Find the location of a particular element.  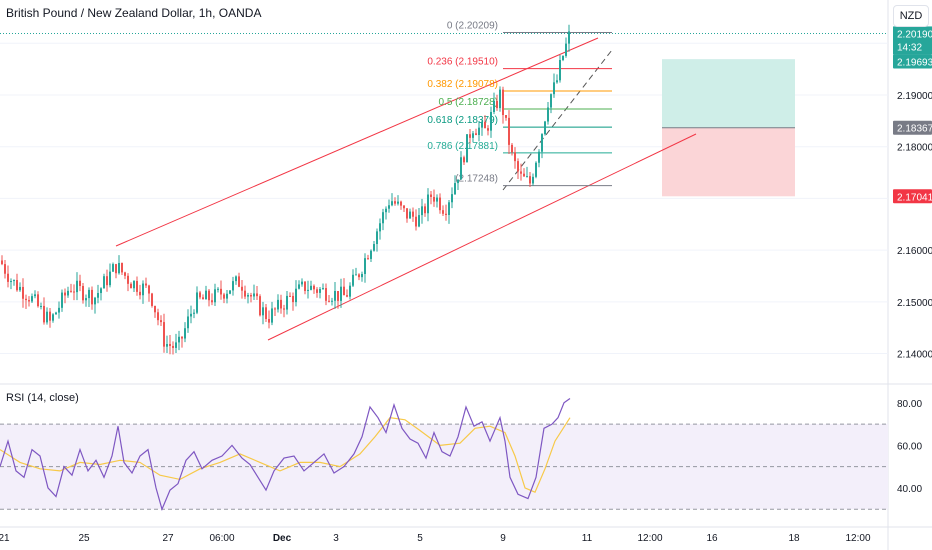

time-tick-label: 18 is located at coordinates (794, 538).